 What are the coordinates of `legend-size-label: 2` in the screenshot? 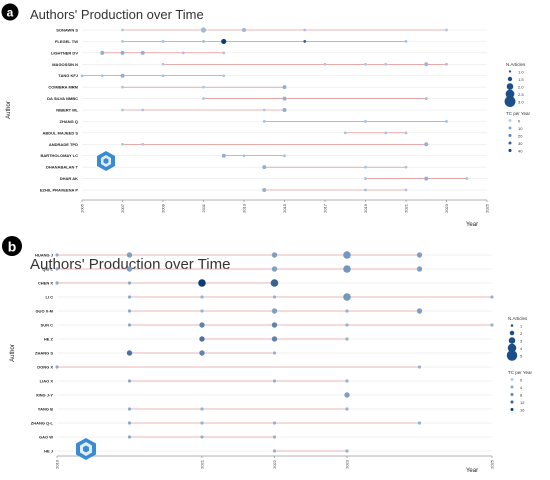 It's located at (521, 333).